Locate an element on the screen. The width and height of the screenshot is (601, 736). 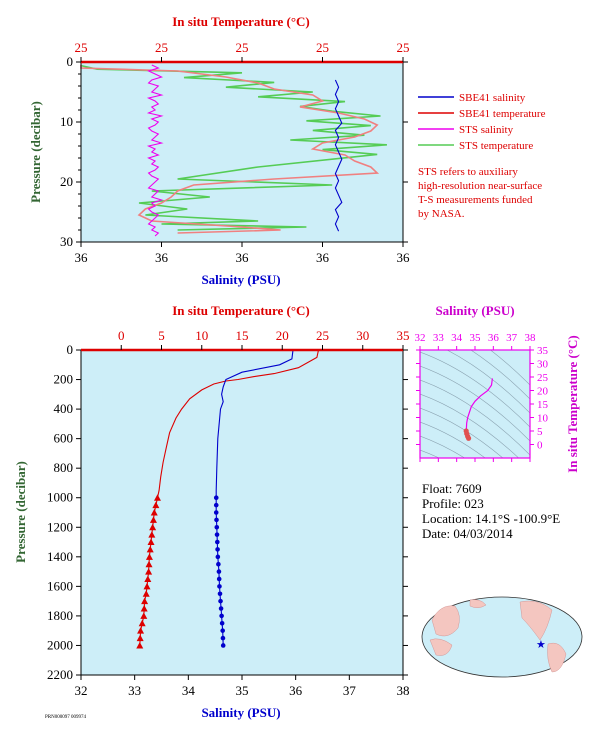
main-pressure-tick-label: 800 is located at coordinates (64, 467).